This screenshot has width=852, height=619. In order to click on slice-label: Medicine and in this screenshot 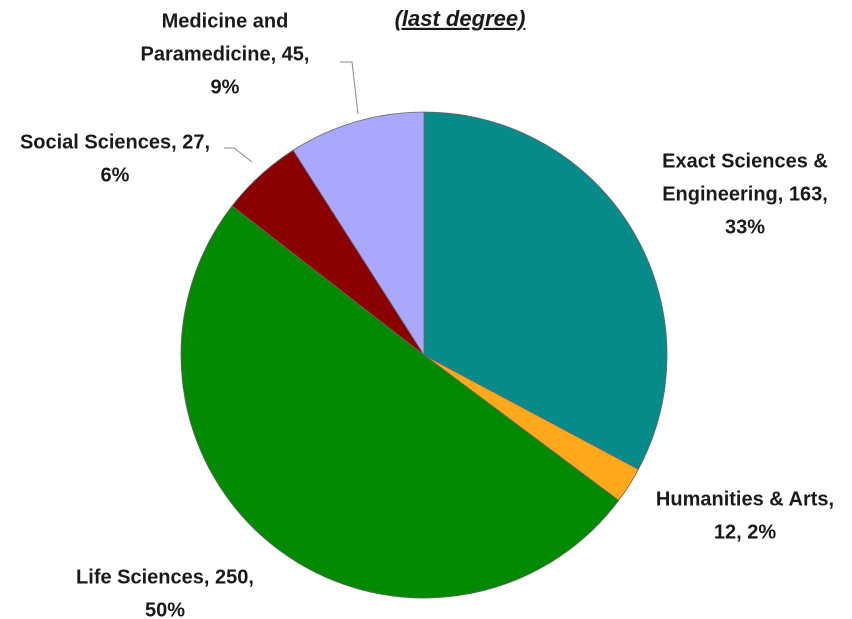, I will do `click(225, 21)`.